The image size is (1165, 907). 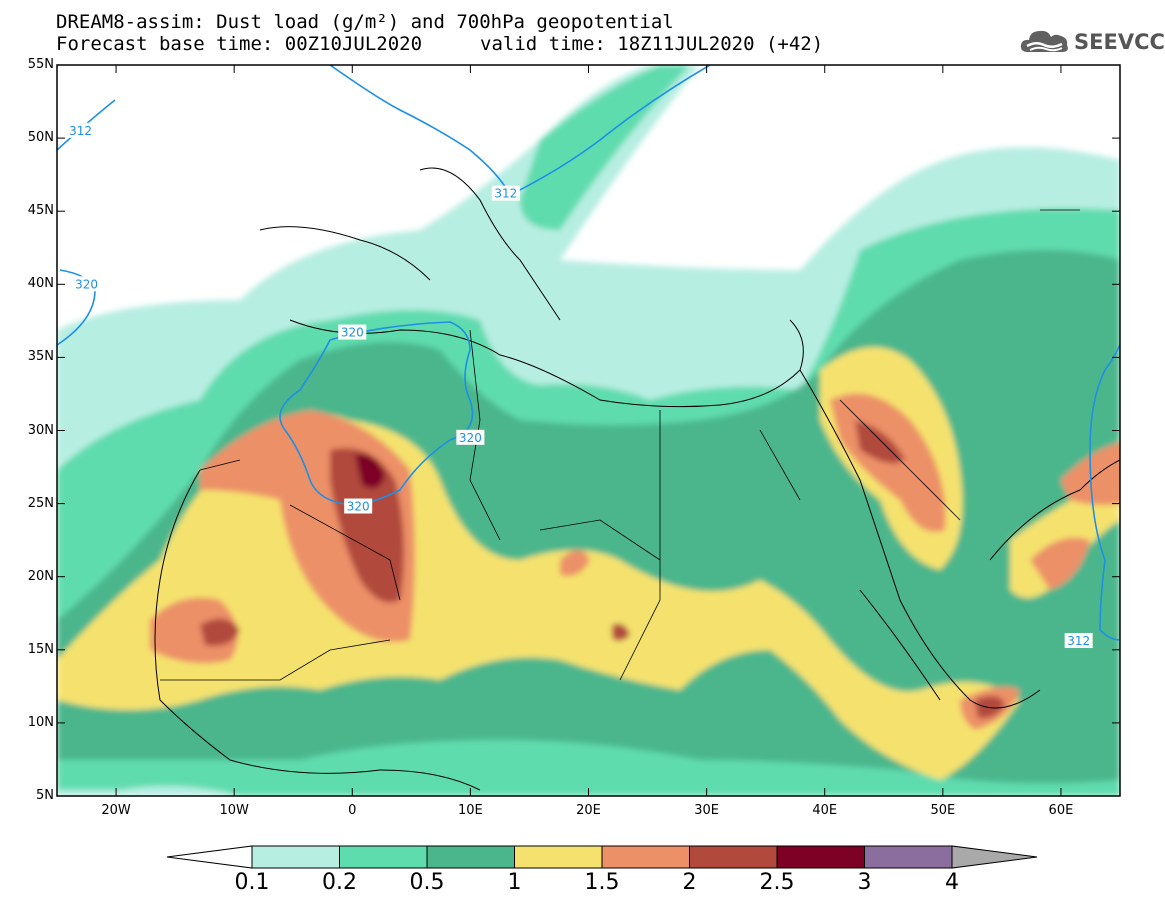 I want to click on colorbar-level-label: 2.5, so click(x=777, y=882).